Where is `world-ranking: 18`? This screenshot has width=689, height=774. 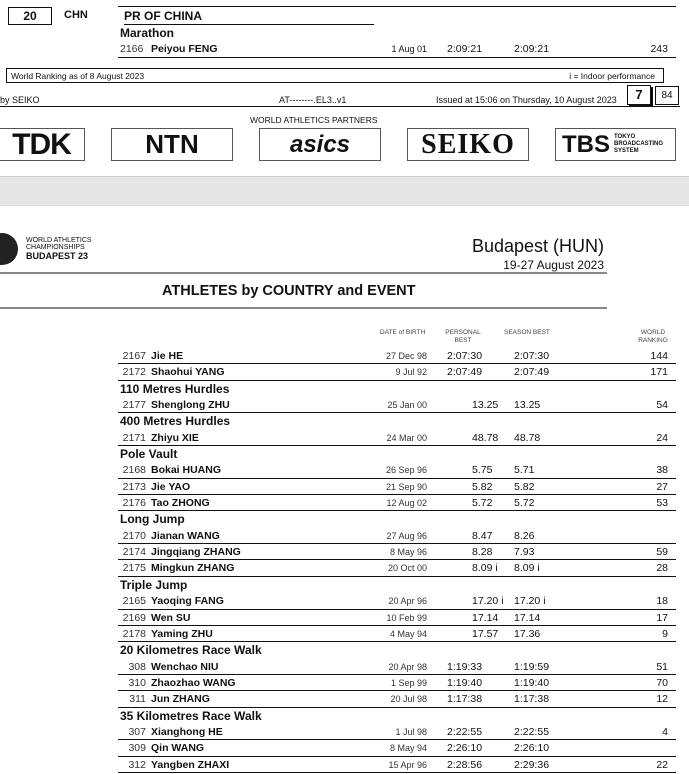 world-ranking: 18 is located at coordinates (662, 601).